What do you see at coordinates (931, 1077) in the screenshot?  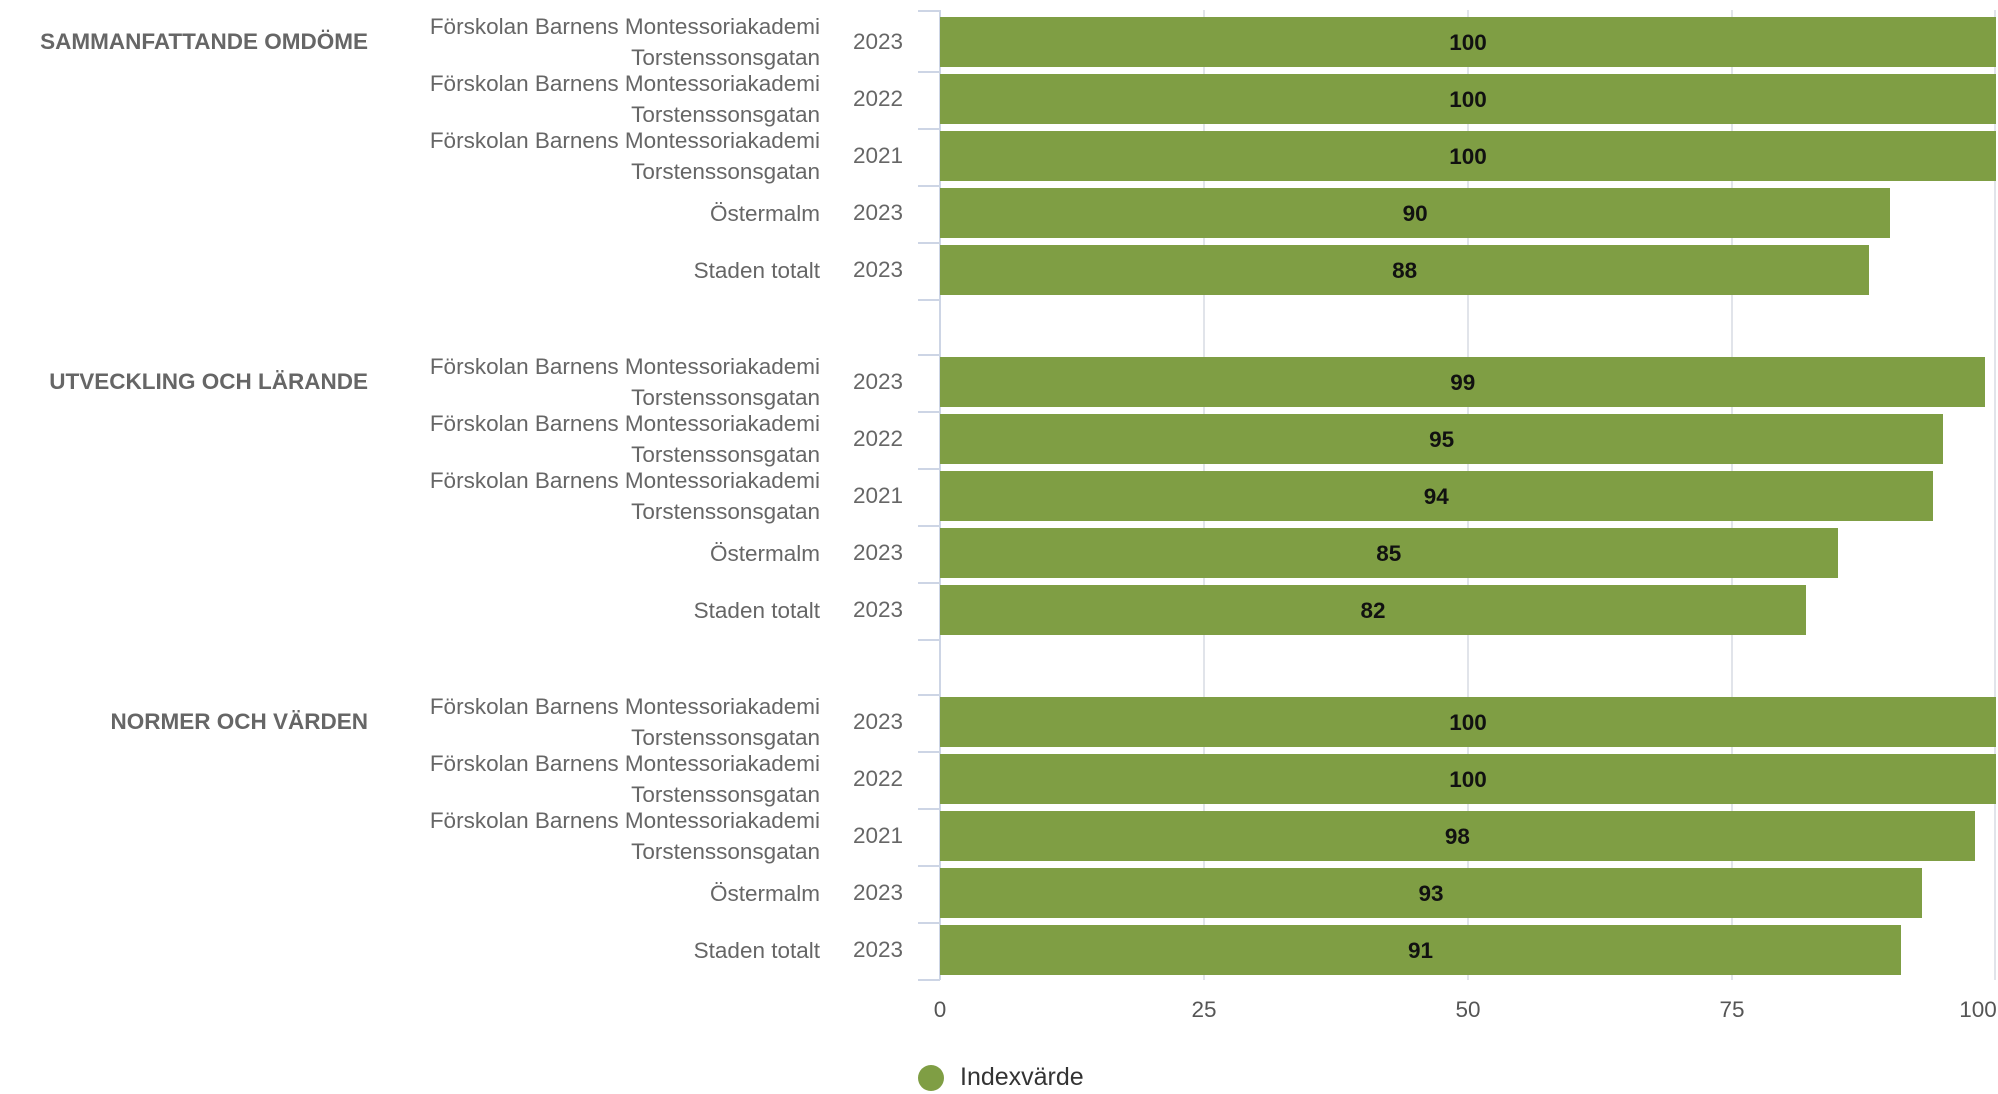 I see `legend-marker` at bounding box center [931, 1077].